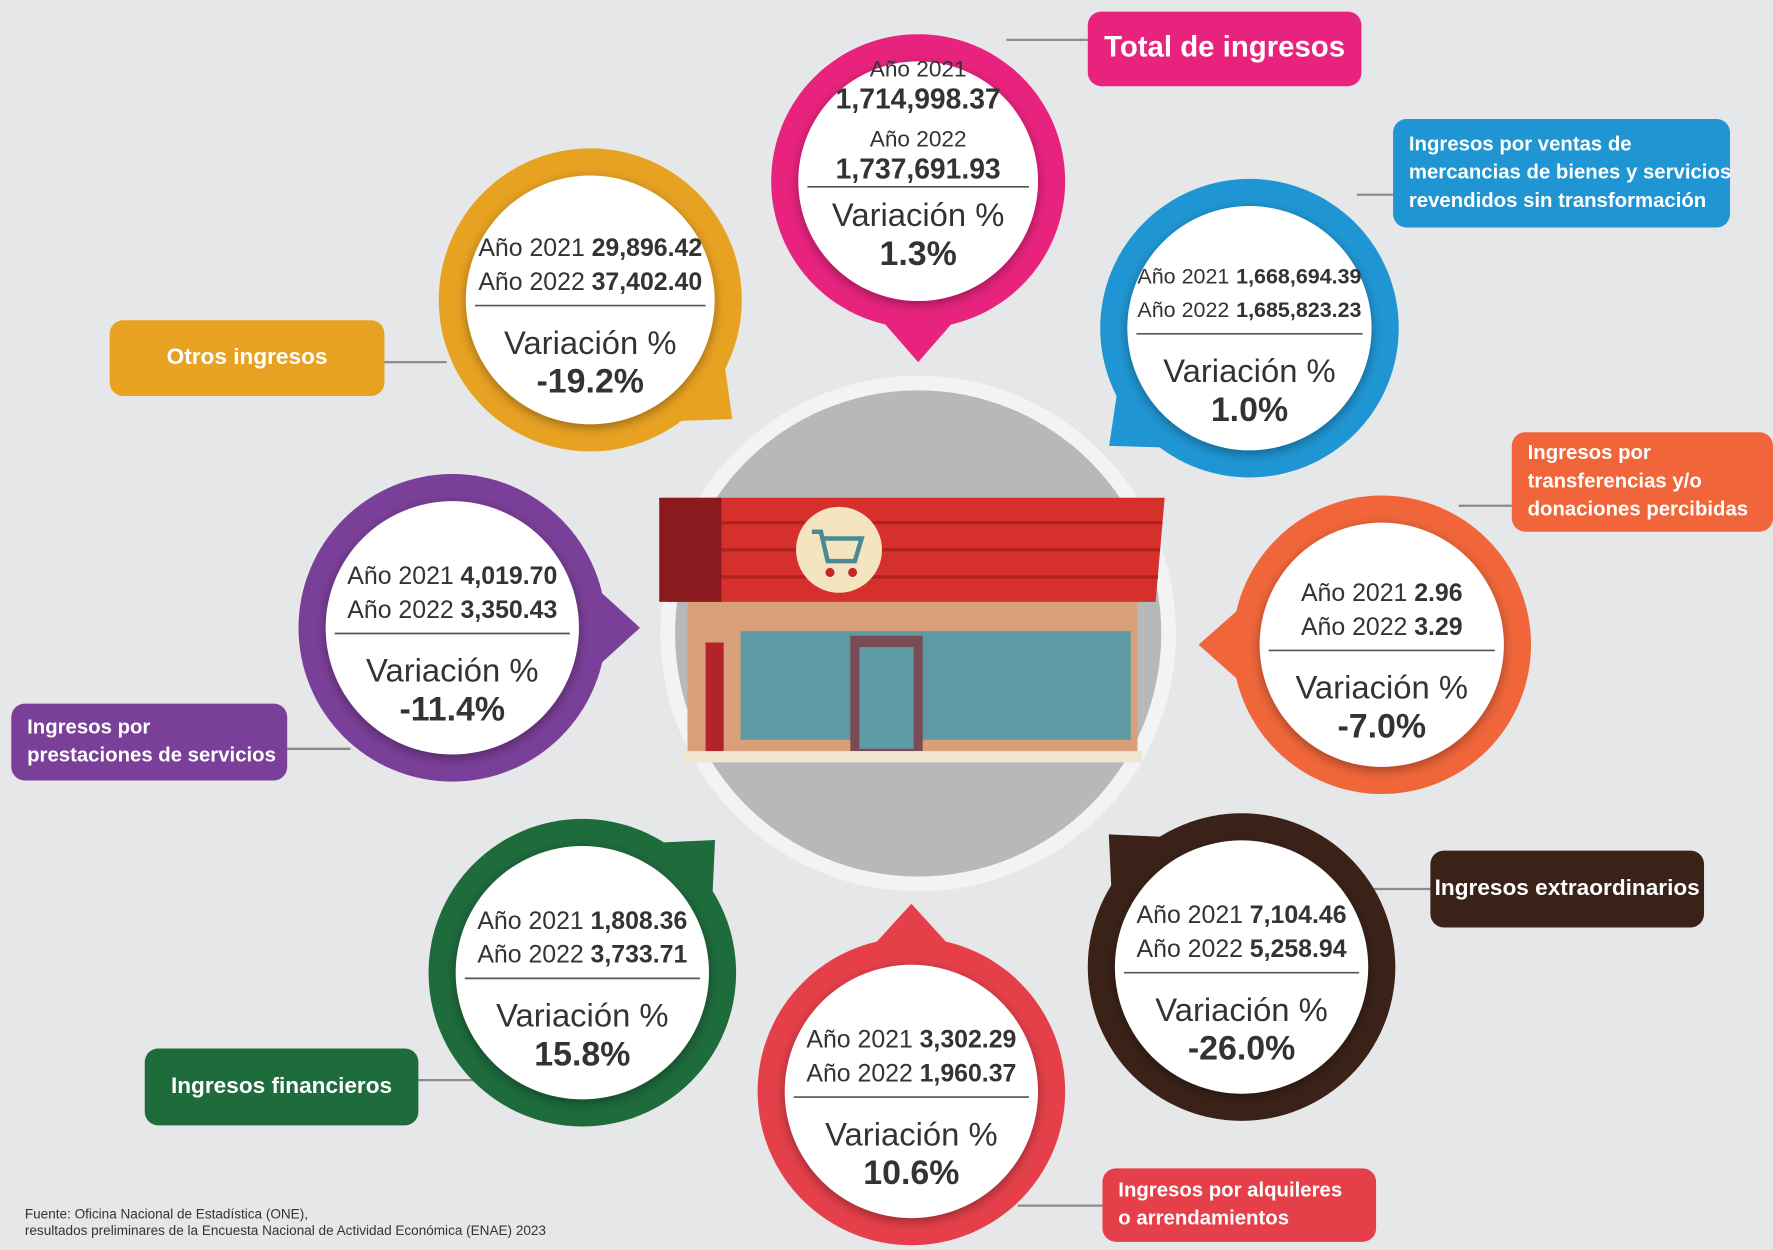 The height and width of the screenshot is (1250, 1773). What do you see at coordinates (452, 576) in the screenshot?
I see `year-line: Año 2021 4,019.70` at bounding box center [452, 576].